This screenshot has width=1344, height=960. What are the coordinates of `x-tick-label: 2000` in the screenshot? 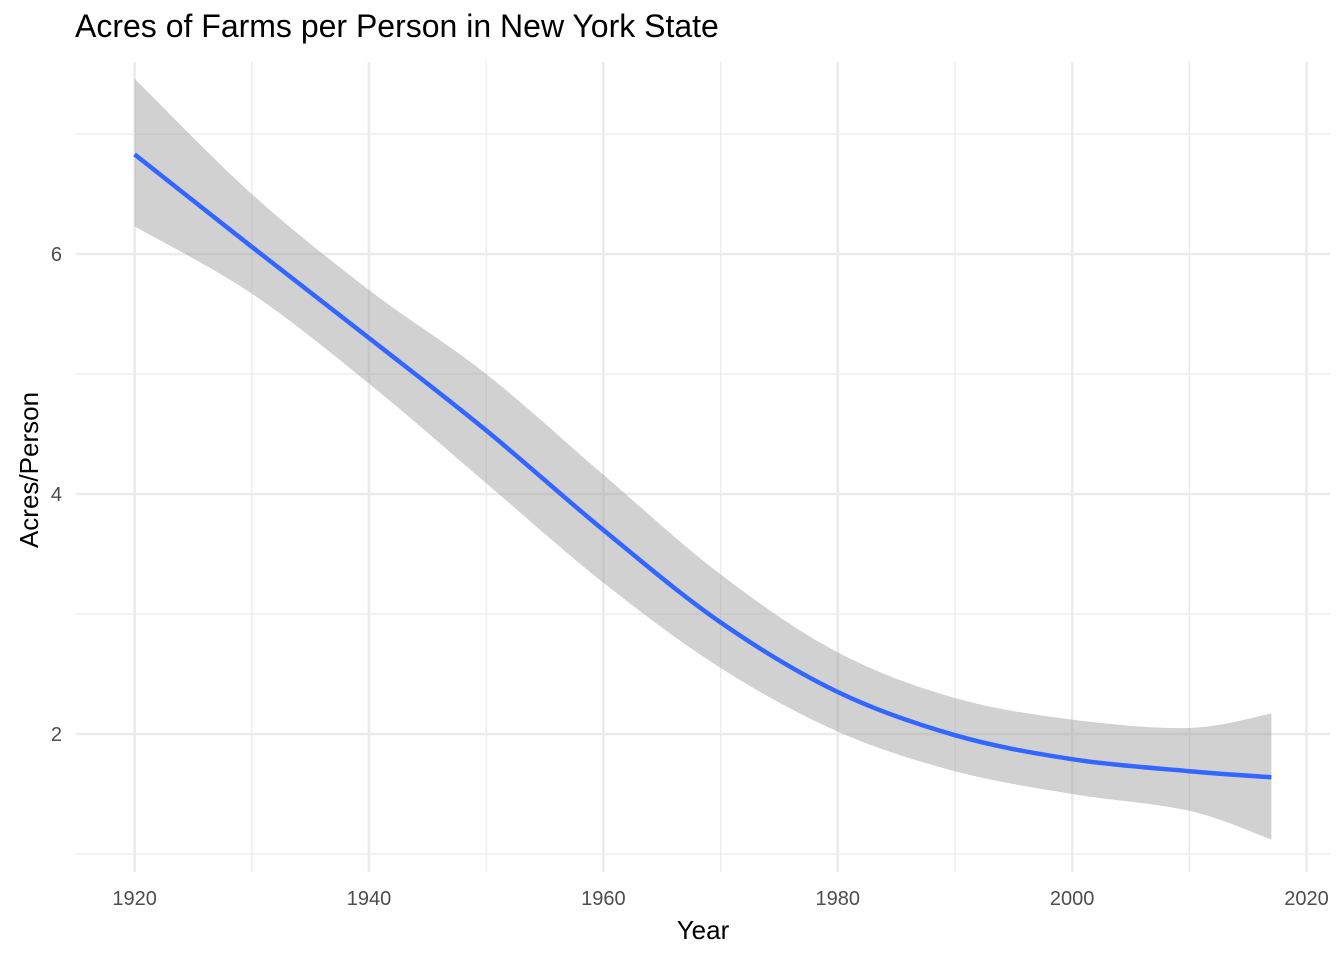 It's located at (1072, 899).